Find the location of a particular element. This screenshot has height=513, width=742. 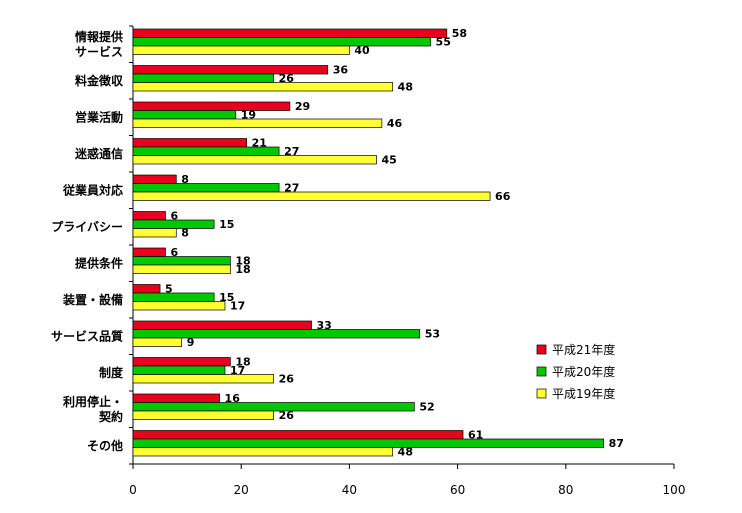

category-label: 契約 is located at coordinates (110, 416).